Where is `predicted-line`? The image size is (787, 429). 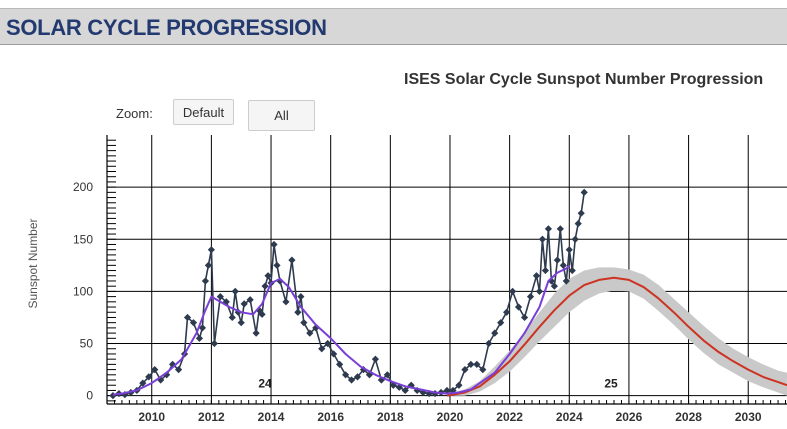 predicted-line is located at coordinates (616, 336).